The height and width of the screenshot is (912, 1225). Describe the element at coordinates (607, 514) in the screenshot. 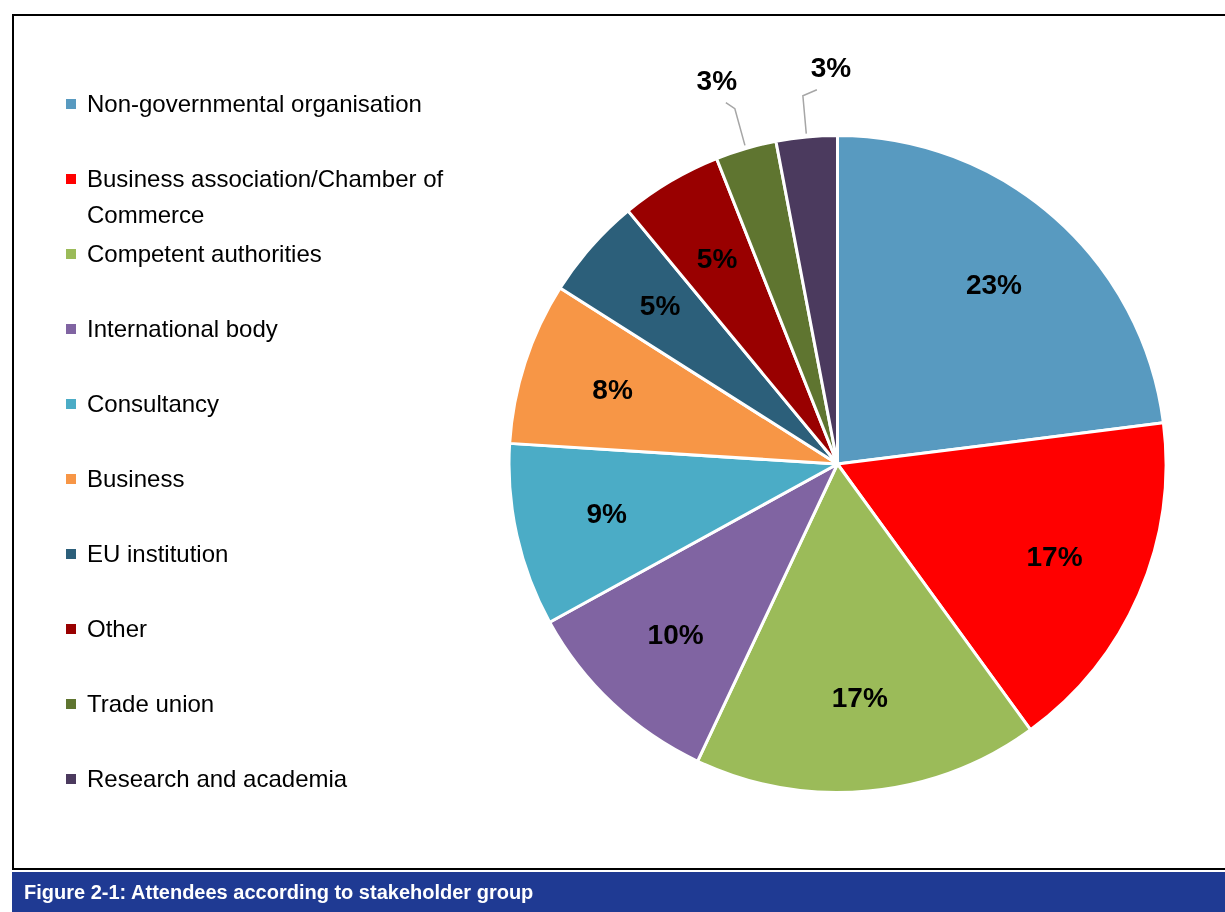

I see `data-label: 9%` at that location.